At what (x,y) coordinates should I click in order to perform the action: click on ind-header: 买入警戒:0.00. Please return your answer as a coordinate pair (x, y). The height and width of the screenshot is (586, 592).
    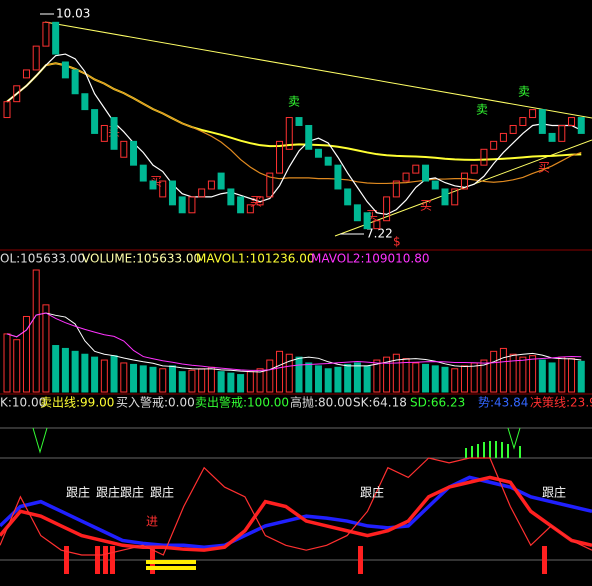
    Looking at the image, I should click on (155, 402).